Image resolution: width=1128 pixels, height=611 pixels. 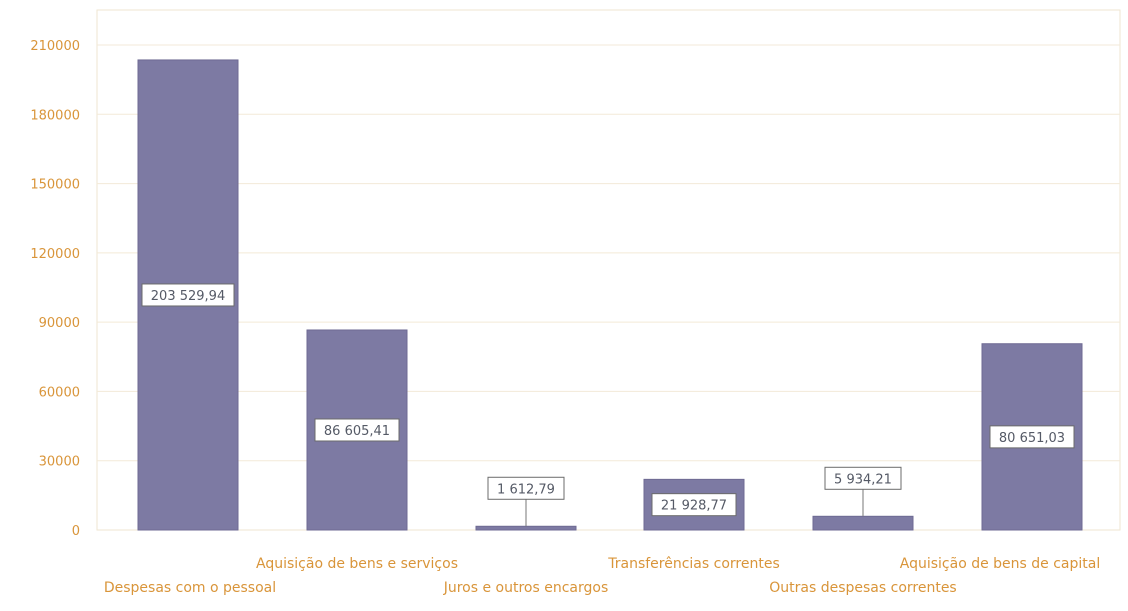 I want to click on y-tick-label: 120000, so click(x=55, y=254).